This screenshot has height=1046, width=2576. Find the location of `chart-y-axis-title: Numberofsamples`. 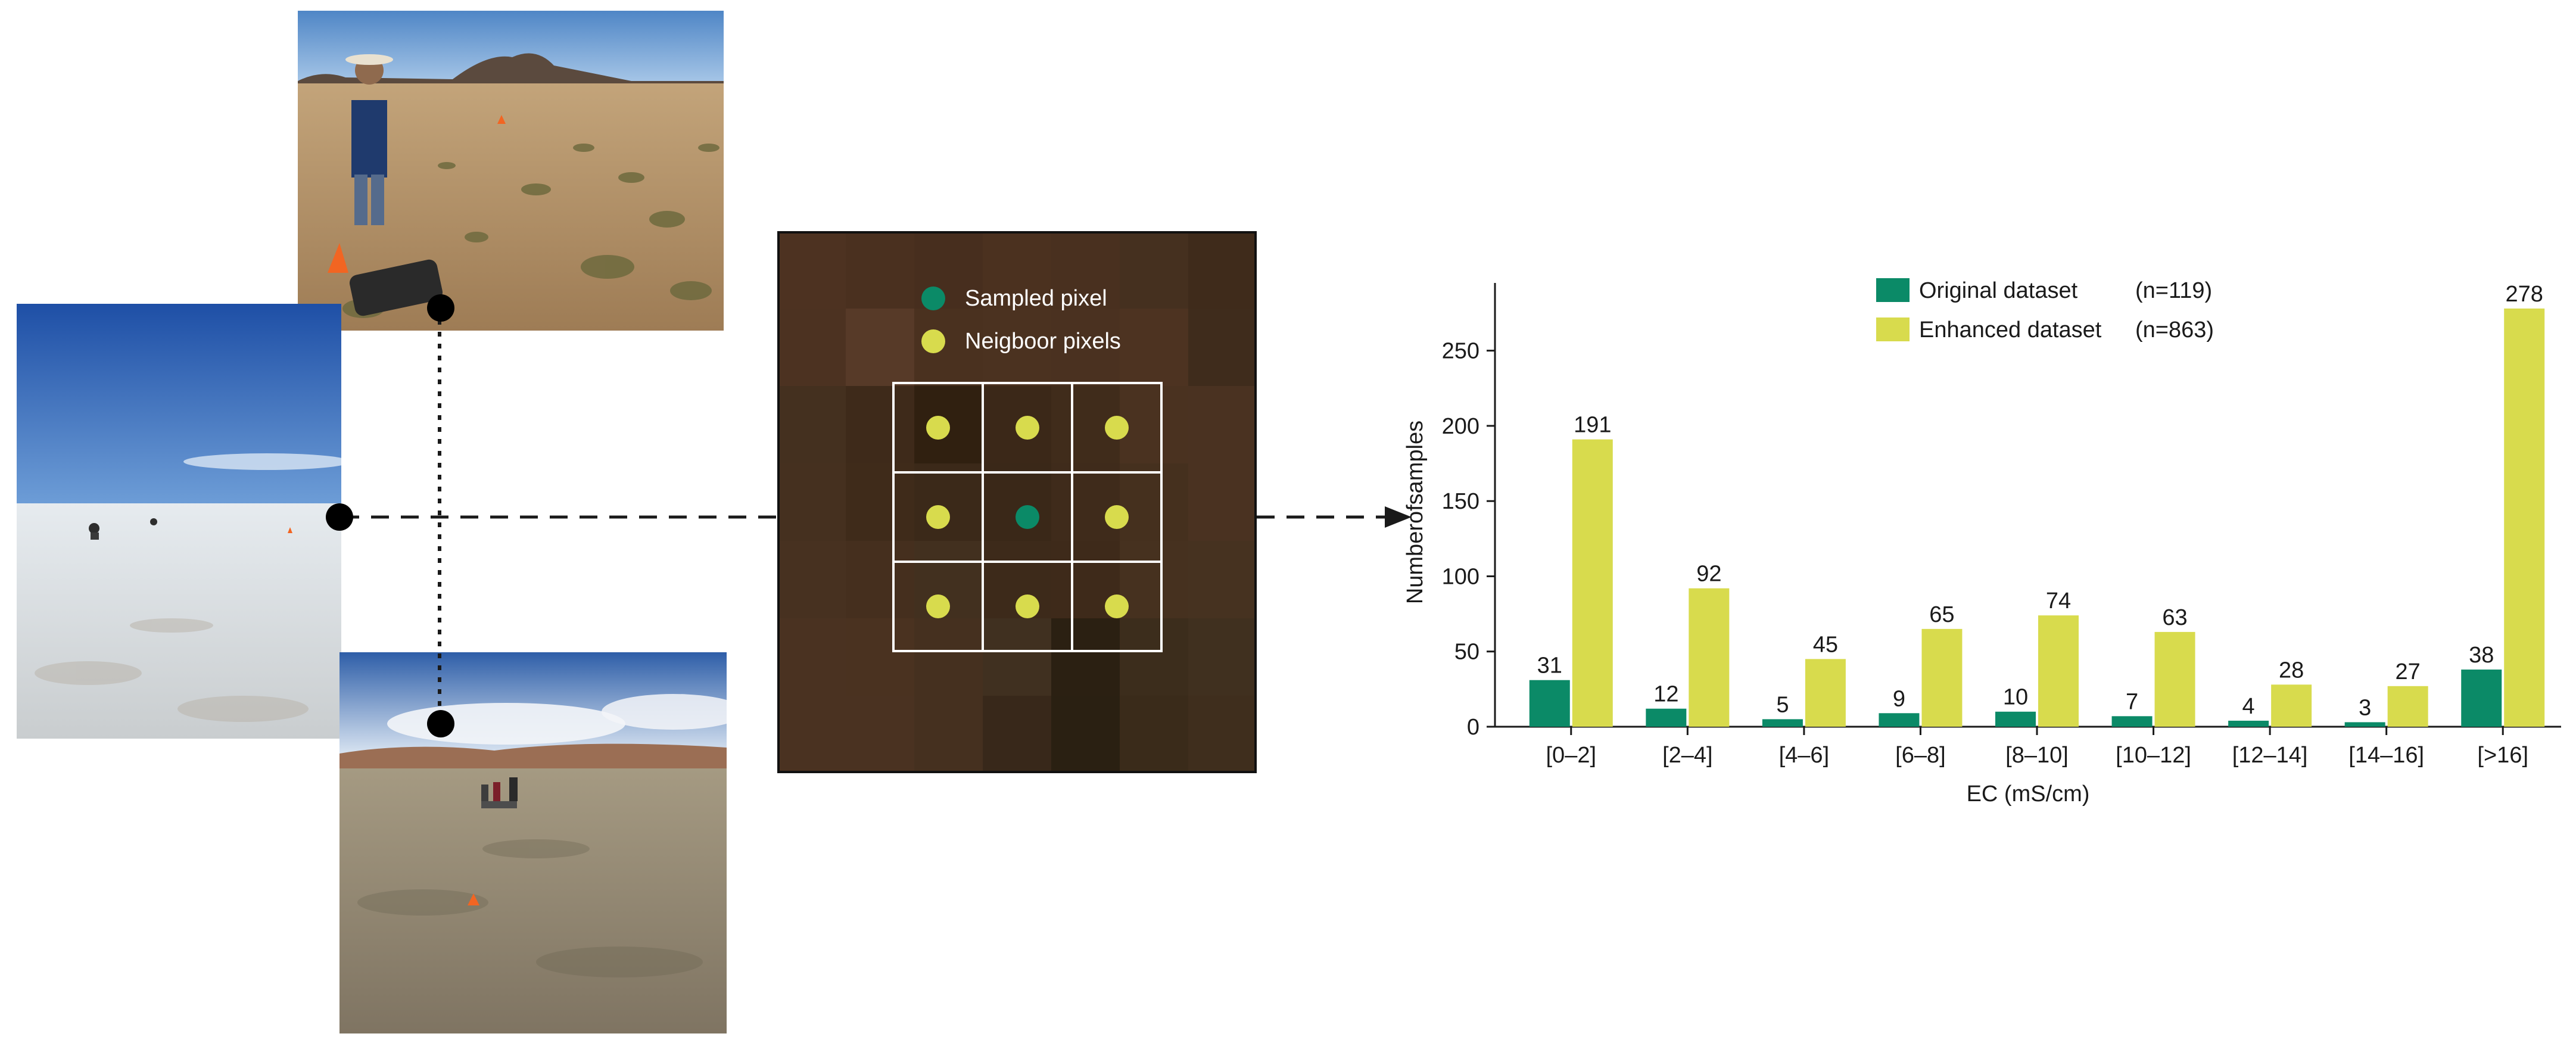

chart-y-axis-title: Numberofsamples is located at coordinates (1415, 512).